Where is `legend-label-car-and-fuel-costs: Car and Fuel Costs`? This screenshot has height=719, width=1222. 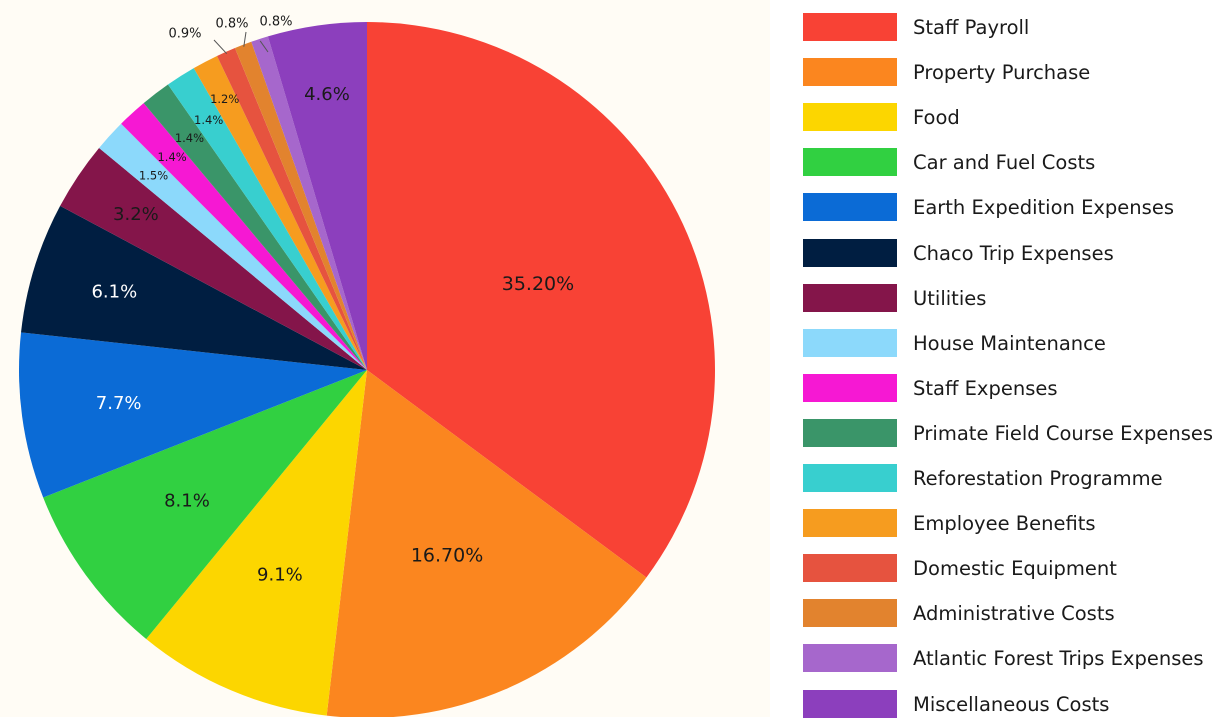 legend-label-car-and-fuel-costs: Car and Fuel Costs is located at coordinates (1004, 163).